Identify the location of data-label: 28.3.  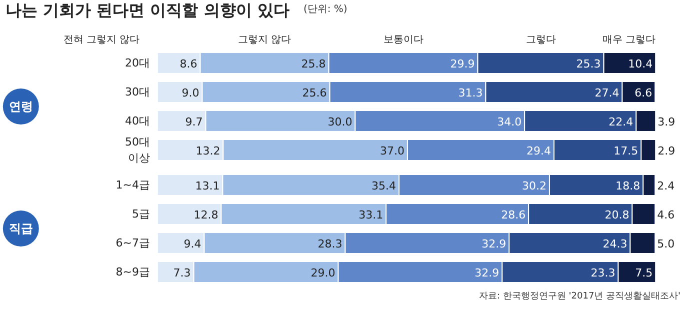
(330, 244).